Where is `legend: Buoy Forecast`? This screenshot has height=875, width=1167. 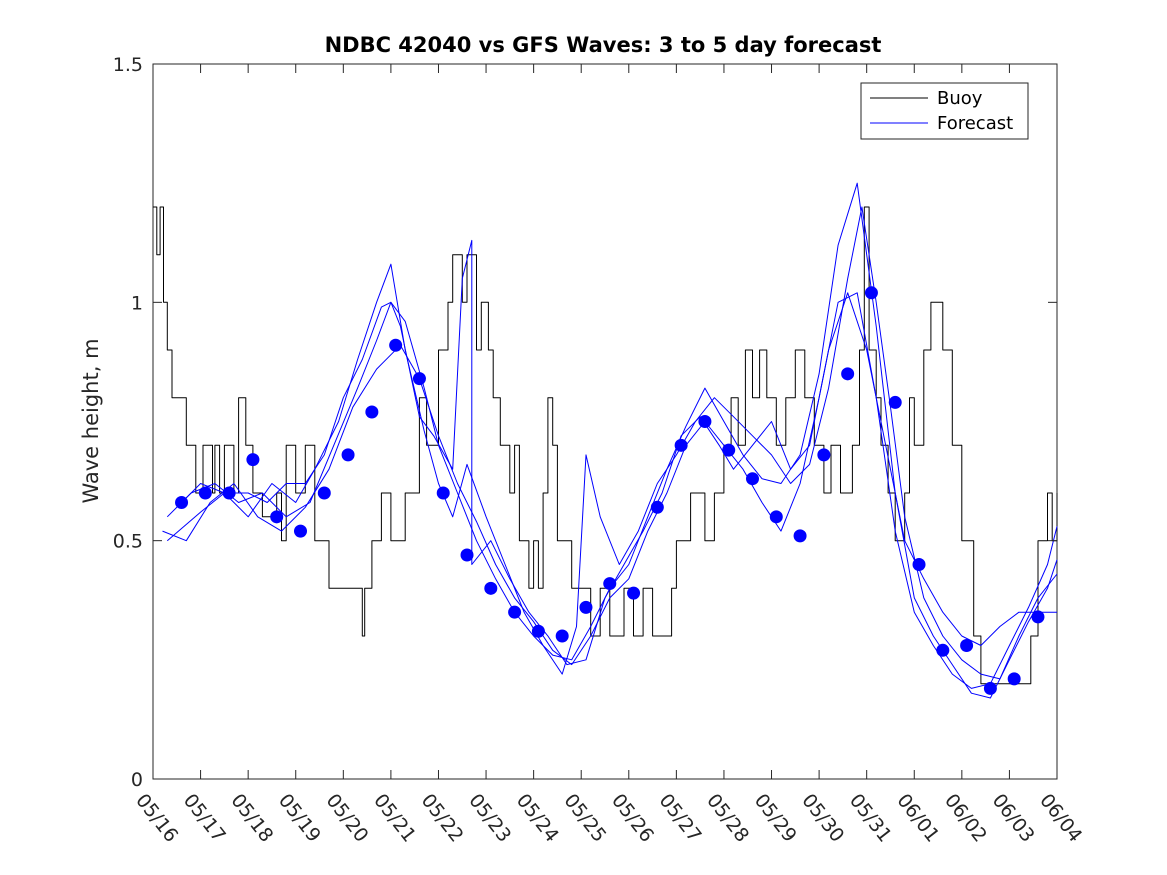
legend: Buoy Forecast is located at coordinates (944, 111).